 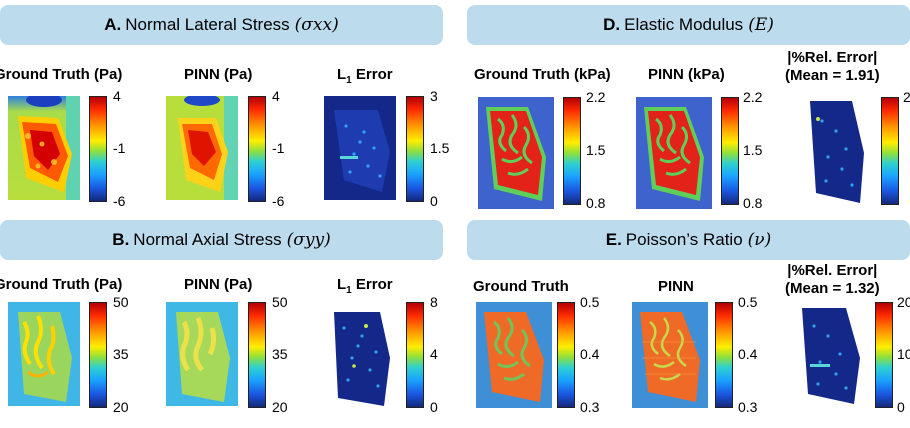 What do you see at coordinates (903, 354) in the screenshot?
I see `tick-label: 10` at bounding box center [903, 354].